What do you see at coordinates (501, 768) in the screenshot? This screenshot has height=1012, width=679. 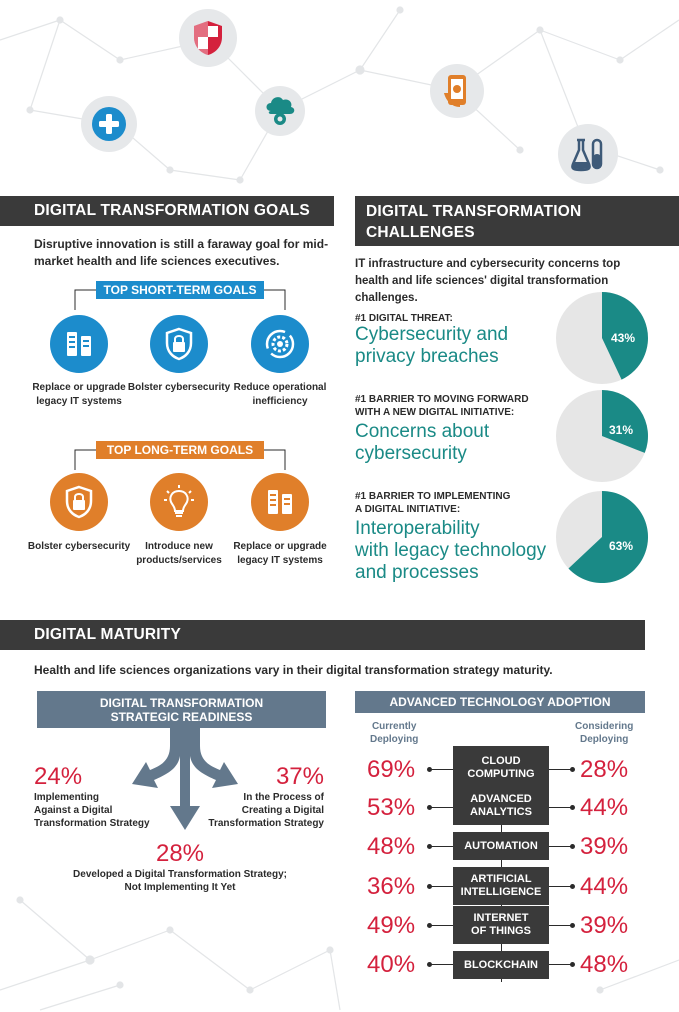 I see `adoption-row-1-tech: CLOUD COMPUTING` at bounding box center [501, 768].